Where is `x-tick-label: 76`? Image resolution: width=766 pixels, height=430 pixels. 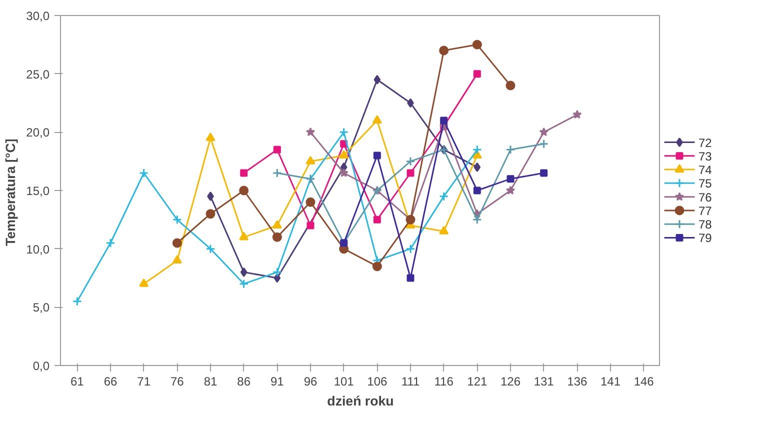
x-tick-label: 76 is located at coordinates (177, 381).